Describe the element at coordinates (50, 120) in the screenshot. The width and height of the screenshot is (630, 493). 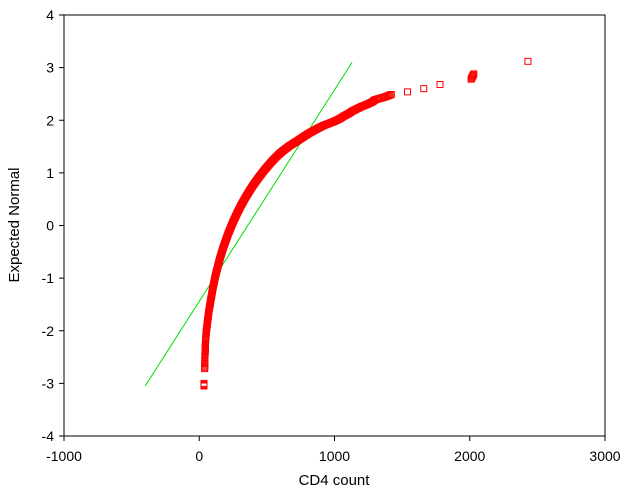
I see `y-tick-label: 2` at that location.